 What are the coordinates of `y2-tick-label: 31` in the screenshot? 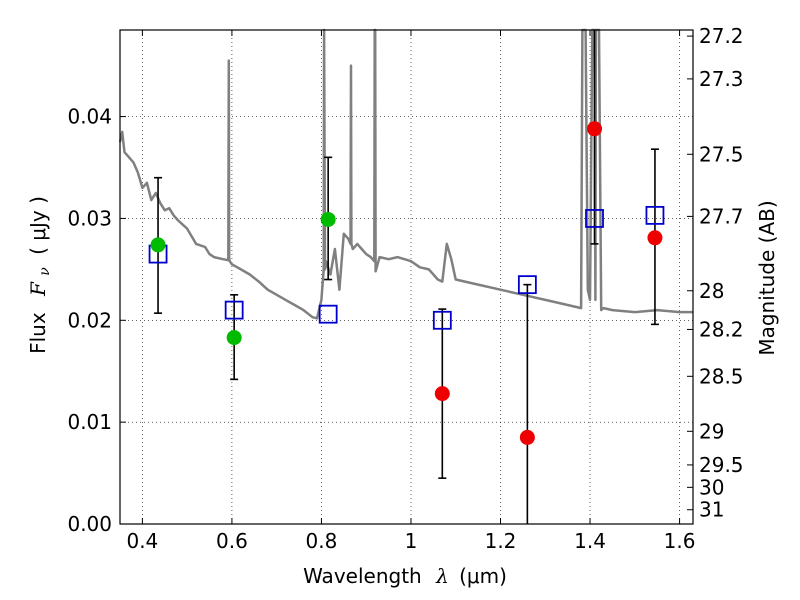 It's located at (711, 510).